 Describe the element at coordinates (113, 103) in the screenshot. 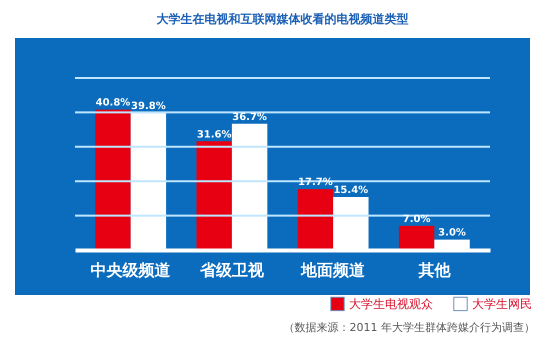

I see `data-label: 40.8%` at that location.